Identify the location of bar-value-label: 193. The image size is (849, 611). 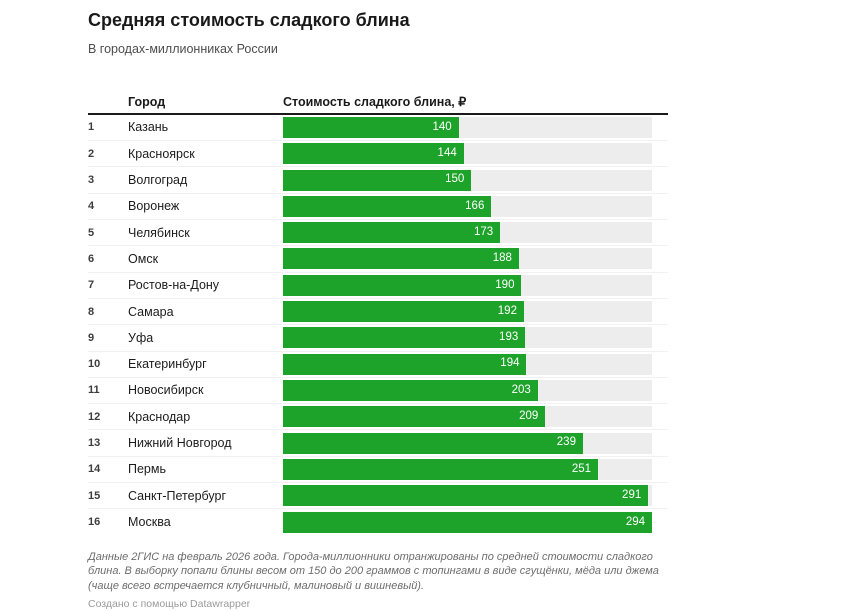
(509, 337).